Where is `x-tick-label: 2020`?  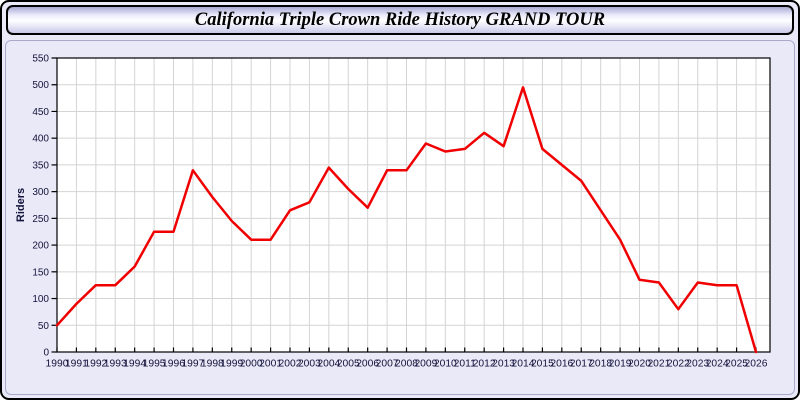
x-tick-label: 2020 is located at coordinates (639, 364).